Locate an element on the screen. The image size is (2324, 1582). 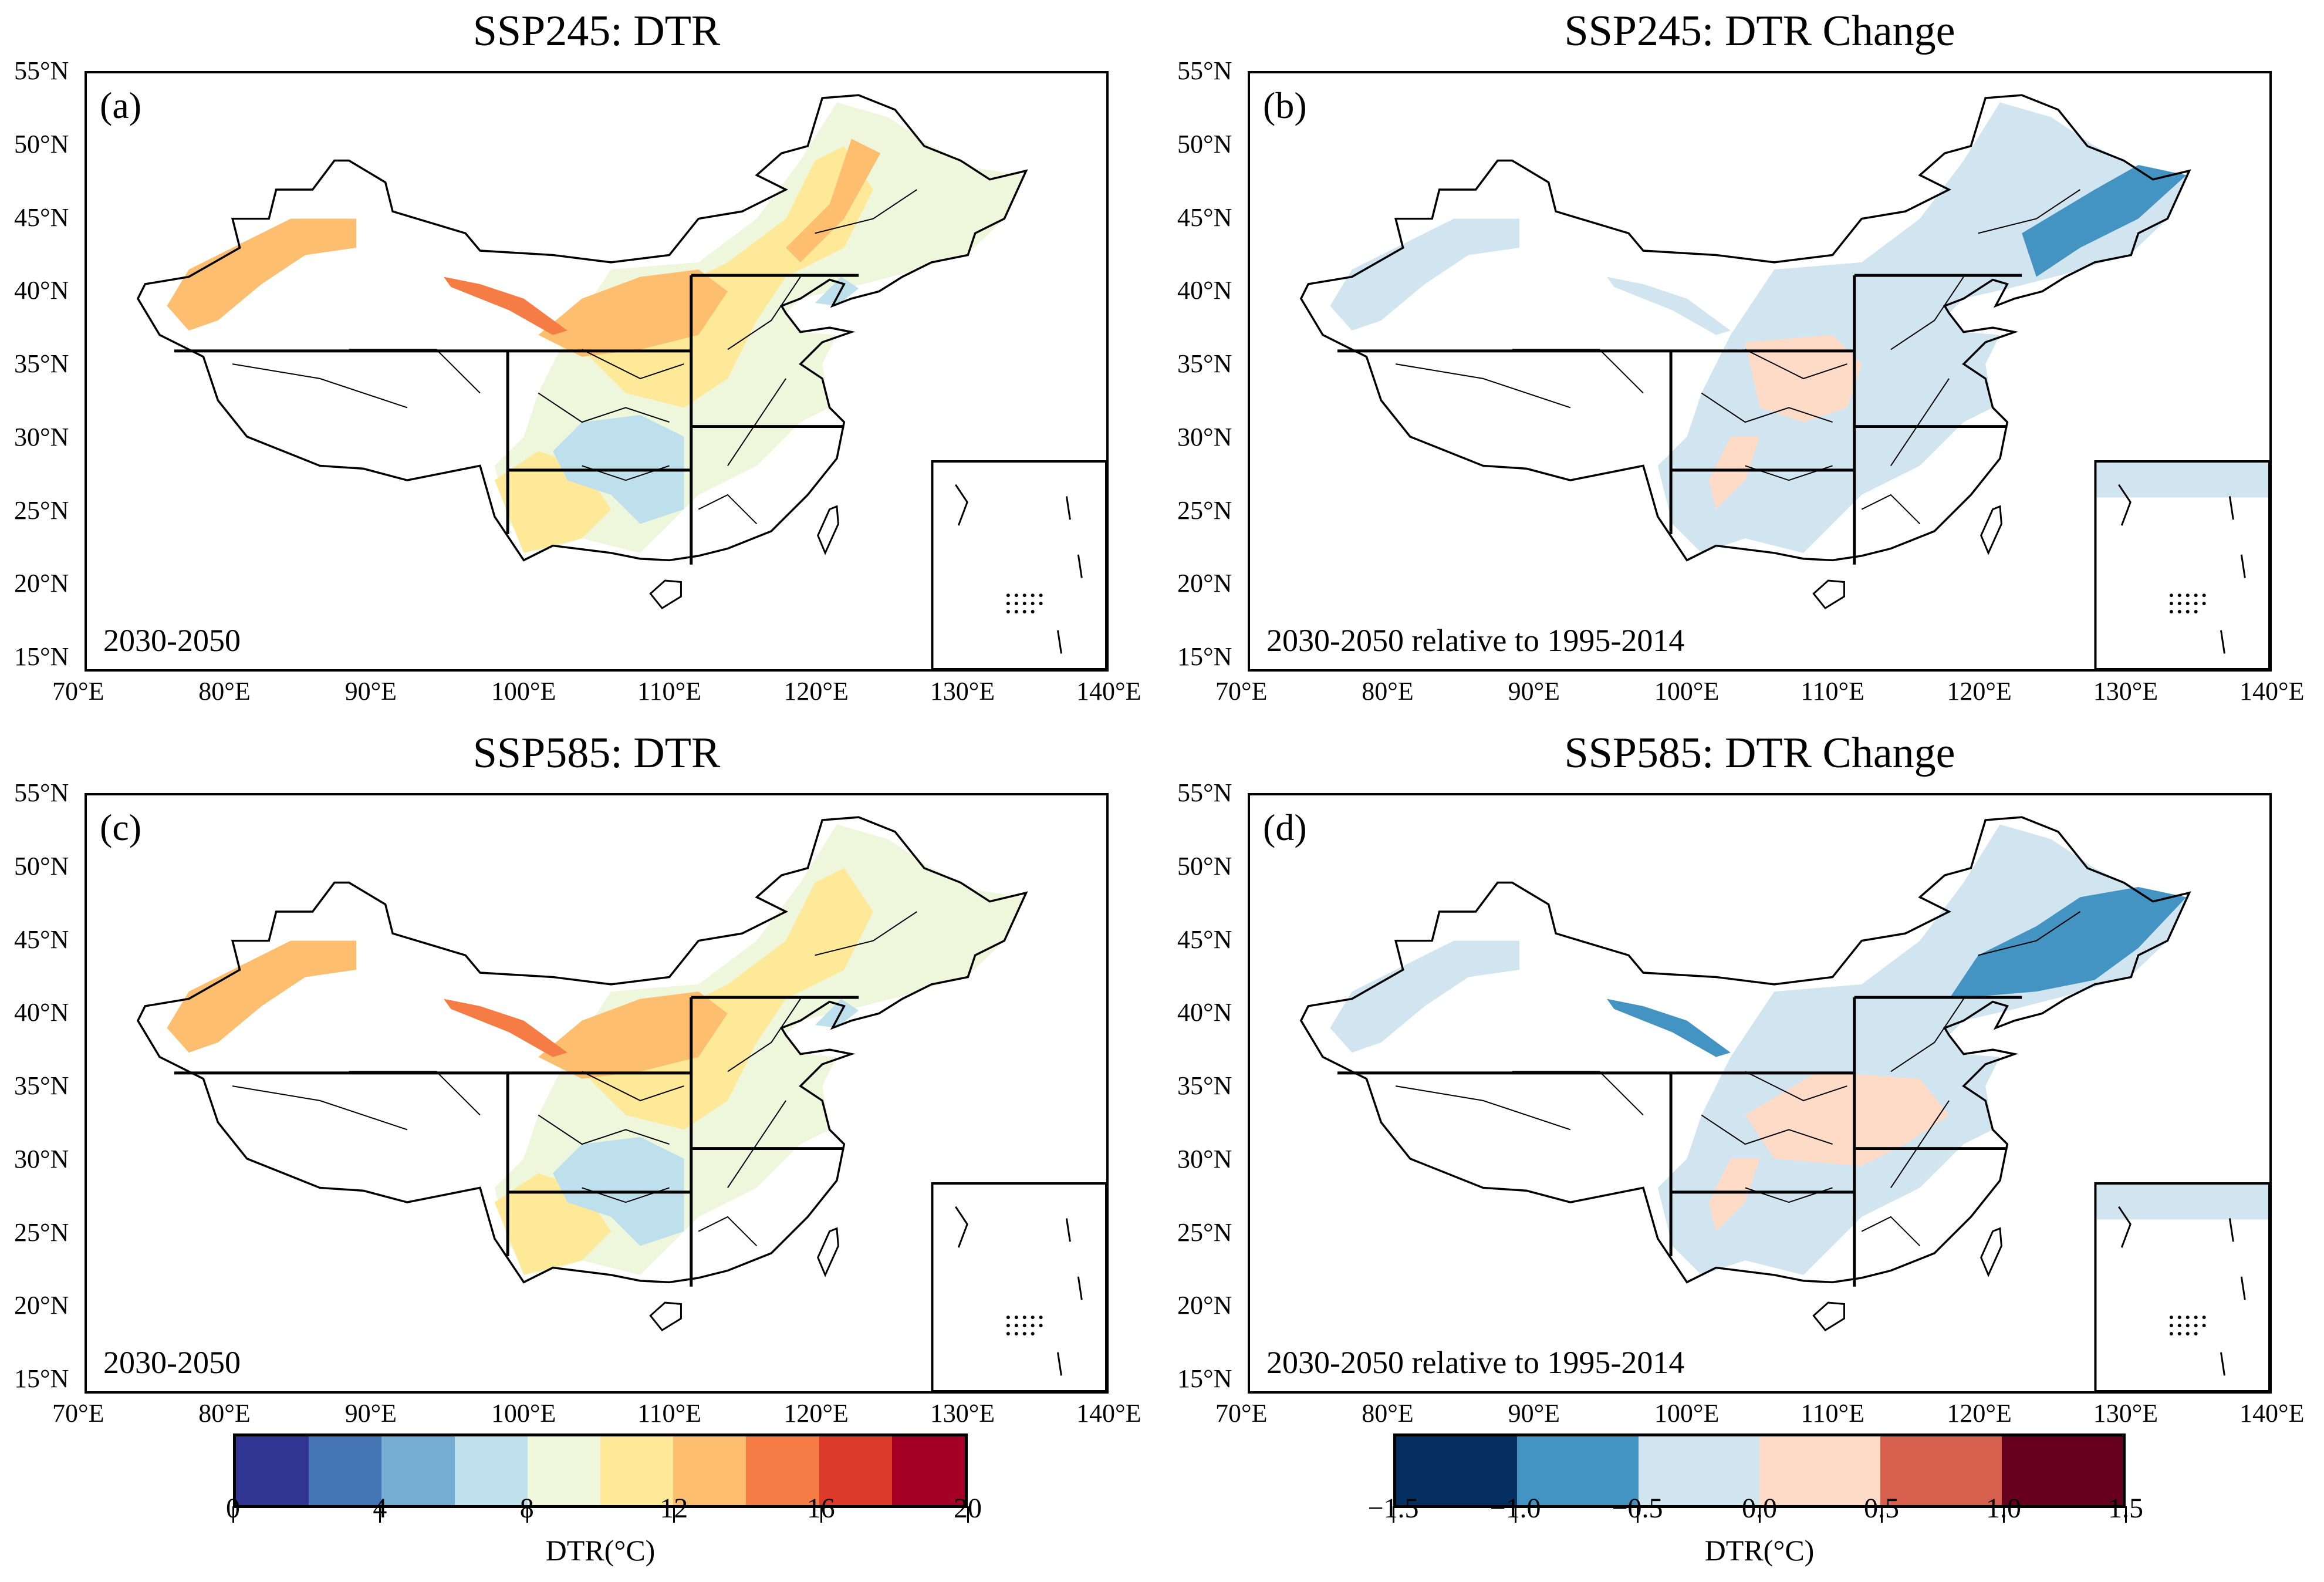
lon-tick-label: 100°E is located at coordinates (1687, 1413).